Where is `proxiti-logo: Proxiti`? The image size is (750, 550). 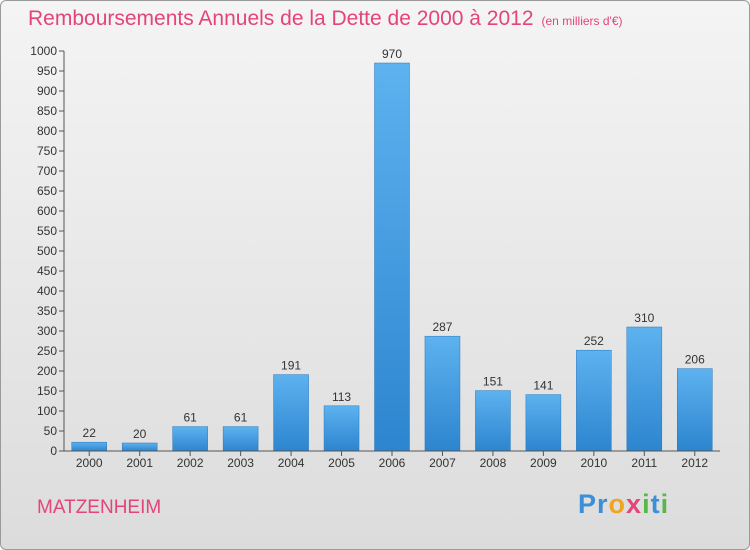
proxiti-logo: Proxiti is located at coordinates (624, 504).